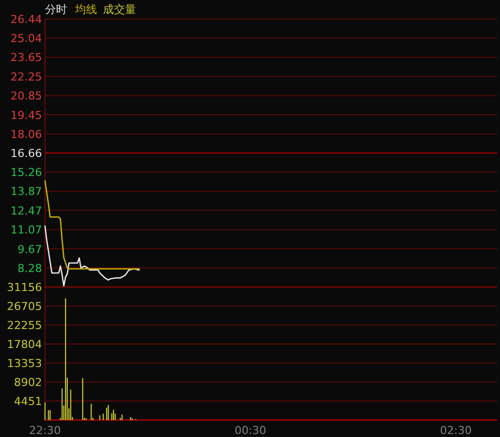  What do you see at coordinates (24, 363) in the screenshot?
I see `y-tick-label: 13353` at bounding box center [24, 363].